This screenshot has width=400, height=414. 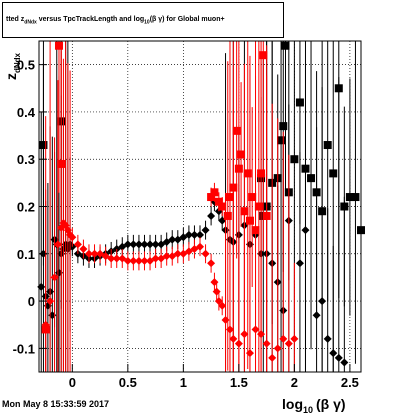 What do you see at coordinates (26, 65) in the screenshot?
I see `y-tick-label: 0.5` at bounding box center [26, 65].